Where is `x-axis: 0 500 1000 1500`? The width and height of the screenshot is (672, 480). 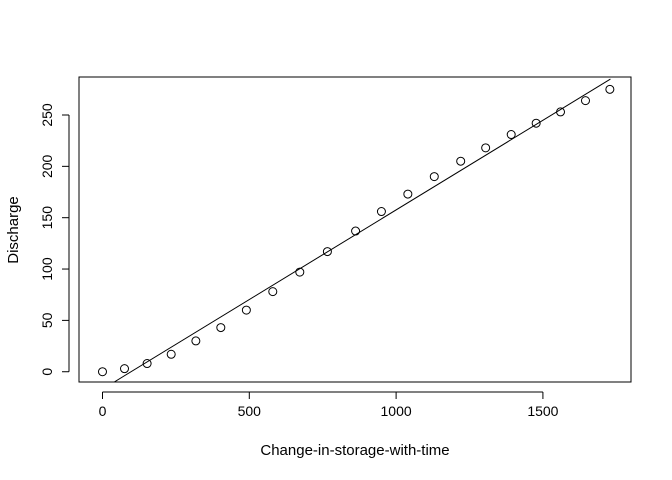 x-axis: 0 500 1000 1500 is located at coordinates (329, 405).